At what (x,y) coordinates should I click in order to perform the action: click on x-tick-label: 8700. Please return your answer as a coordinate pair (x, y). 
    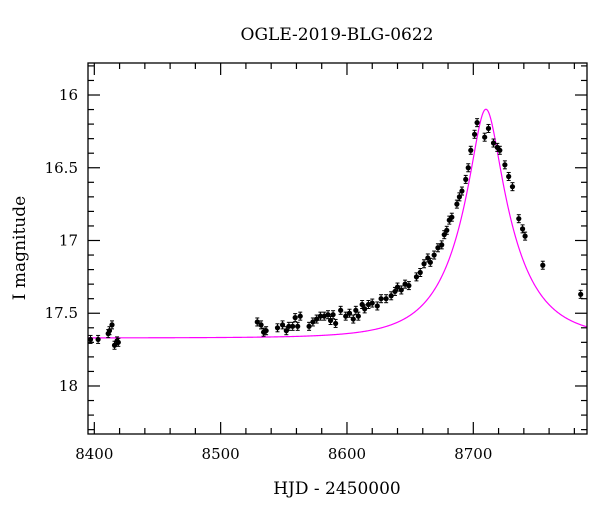
    Looking at the image, I should click on (473, 454).